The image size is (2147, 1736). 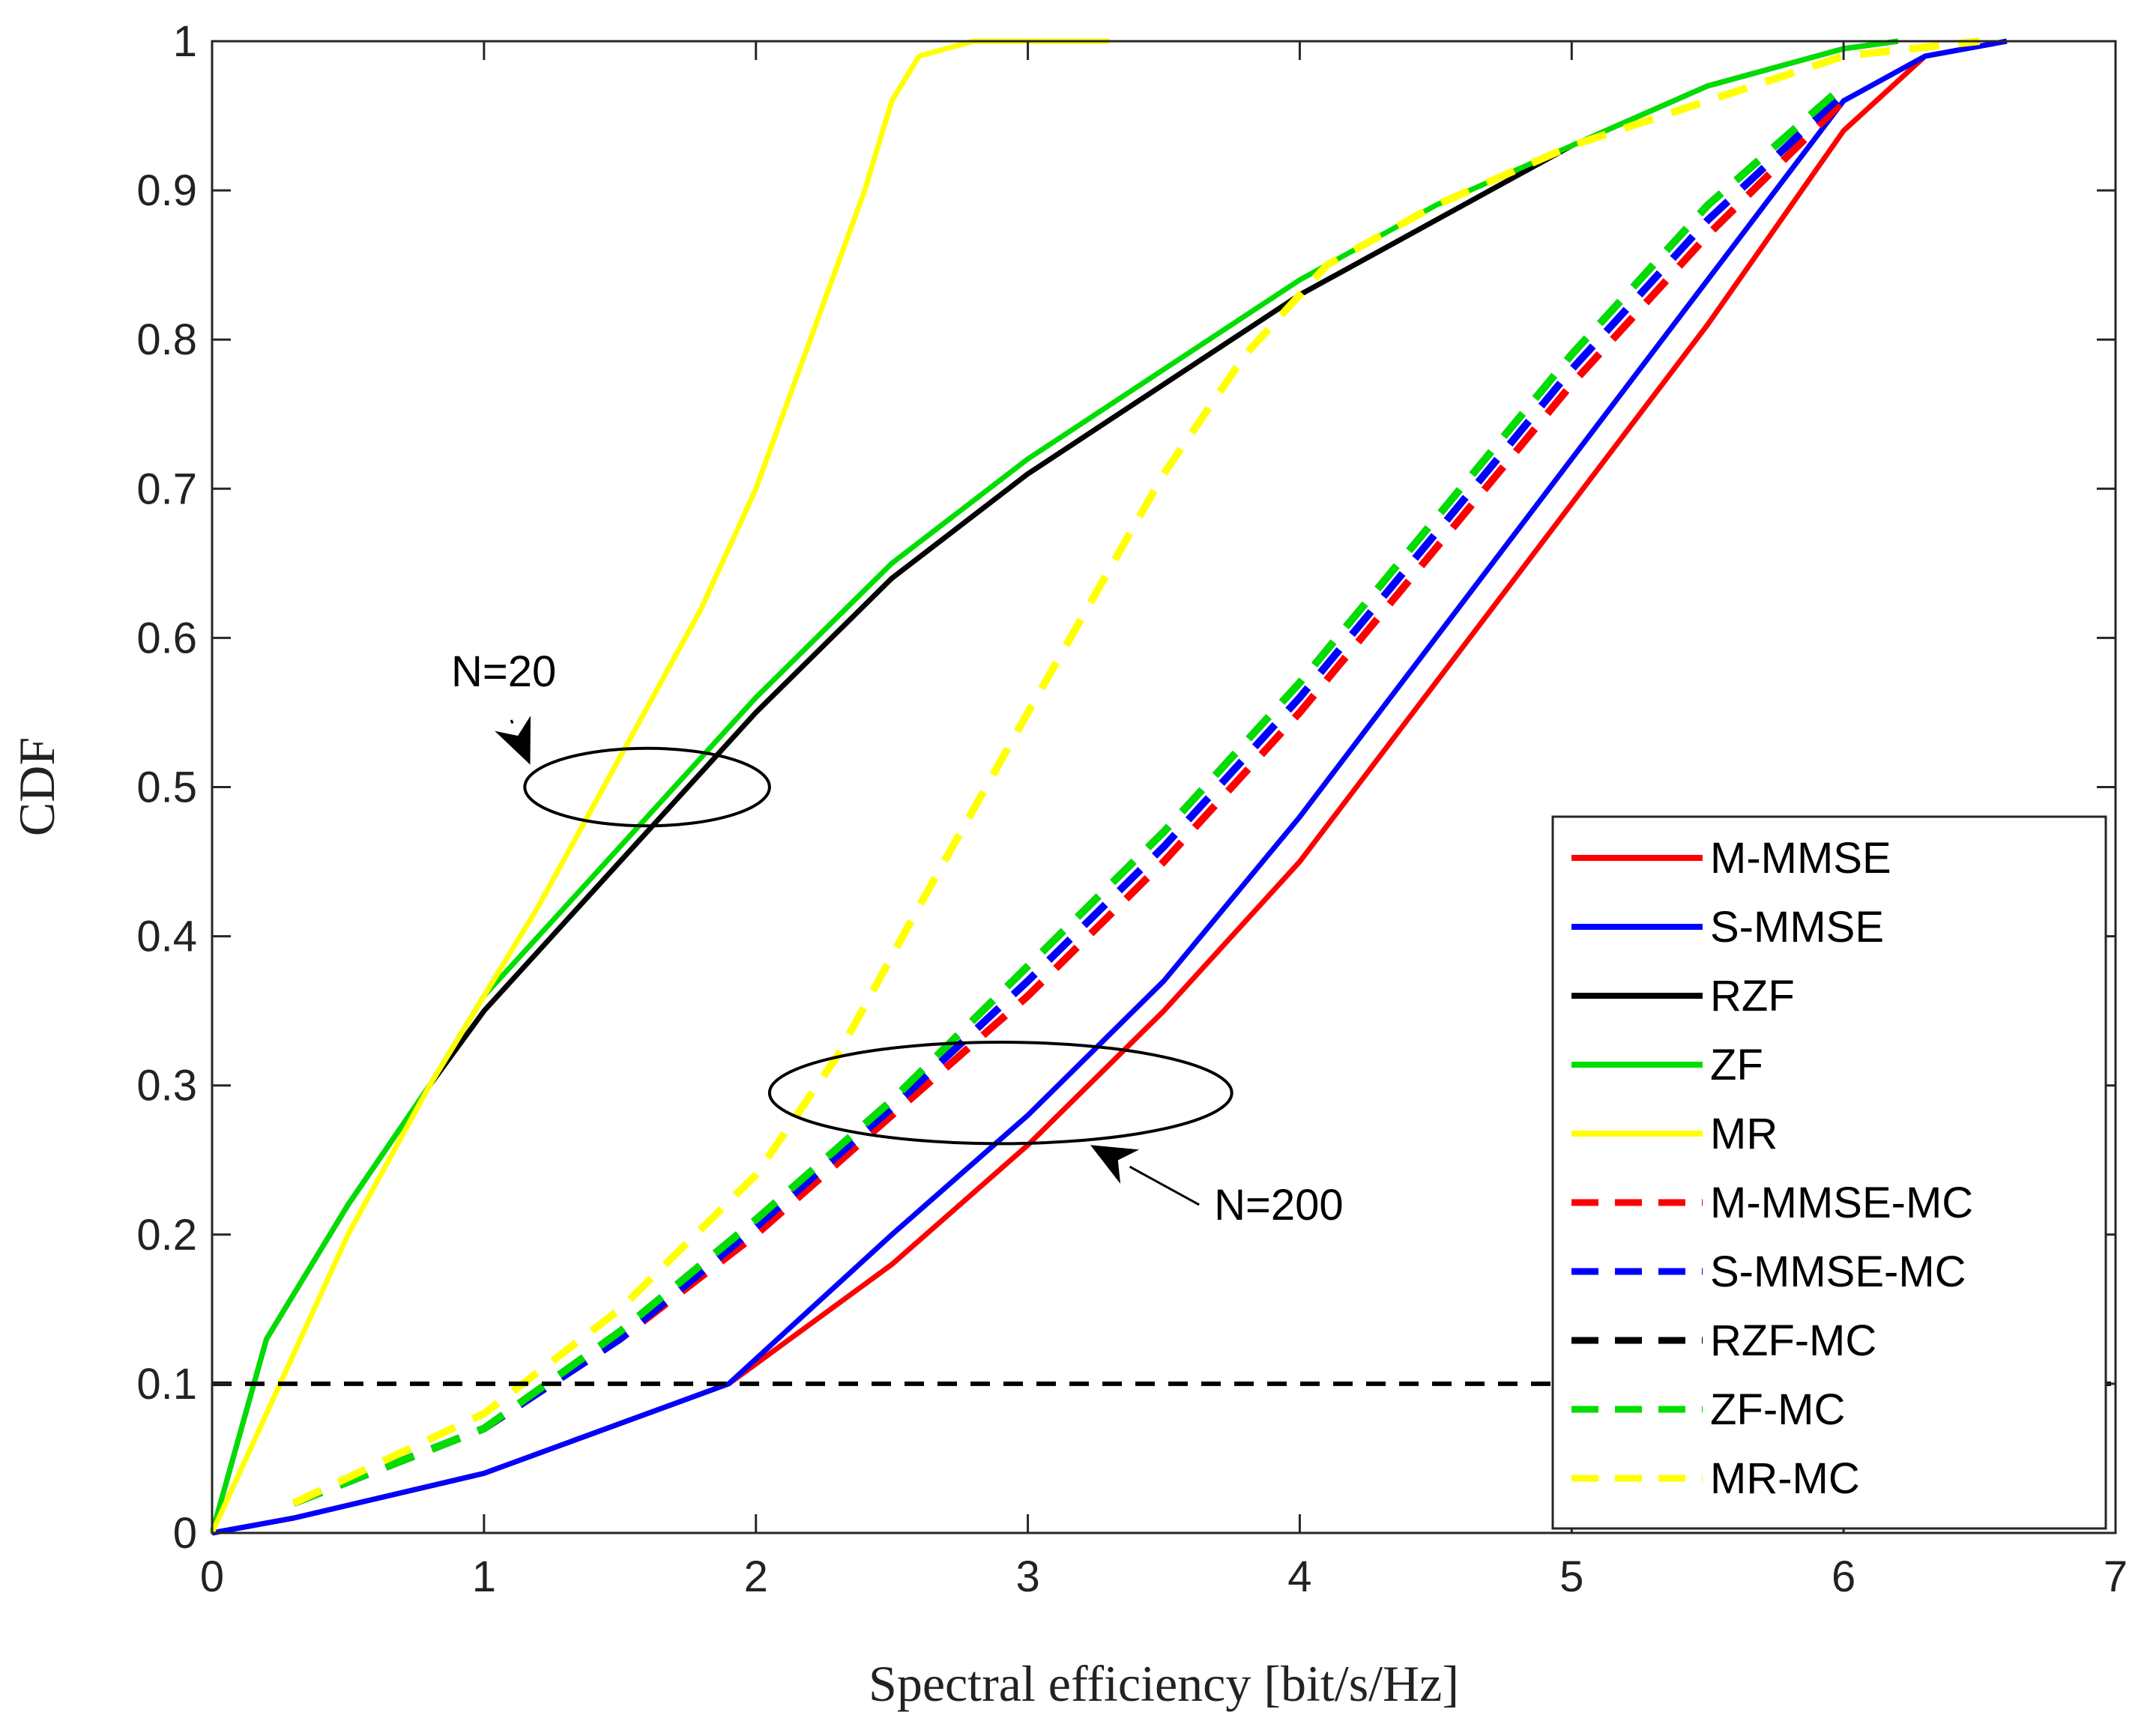 I want to click on x-tick-label: 6, so click(x=1843, y=1576).